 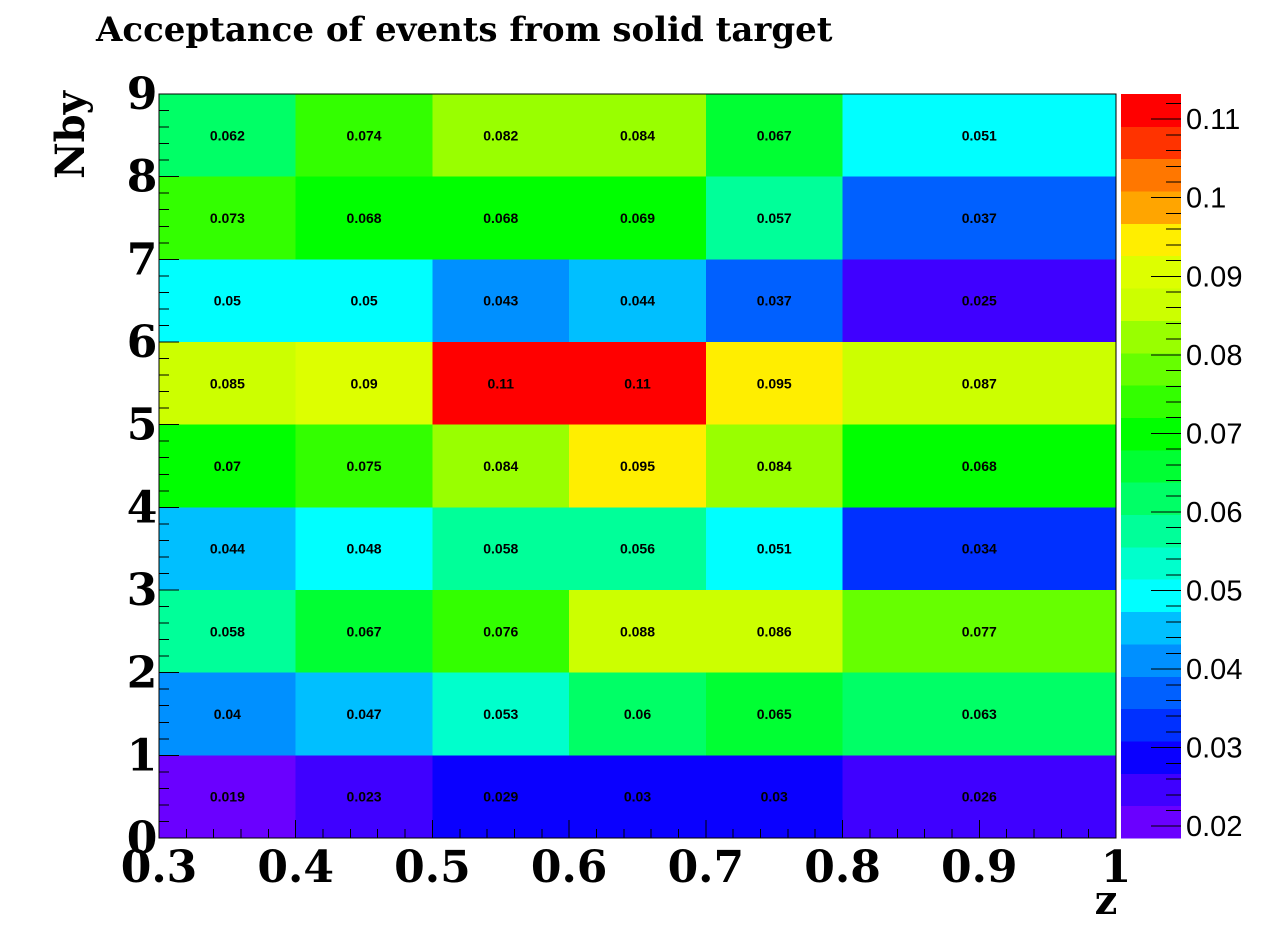 What do you see at coordinates (637, 797) in the screenshot?
I see `cell-value-label: 0.03` at bounding box center [637, 797].